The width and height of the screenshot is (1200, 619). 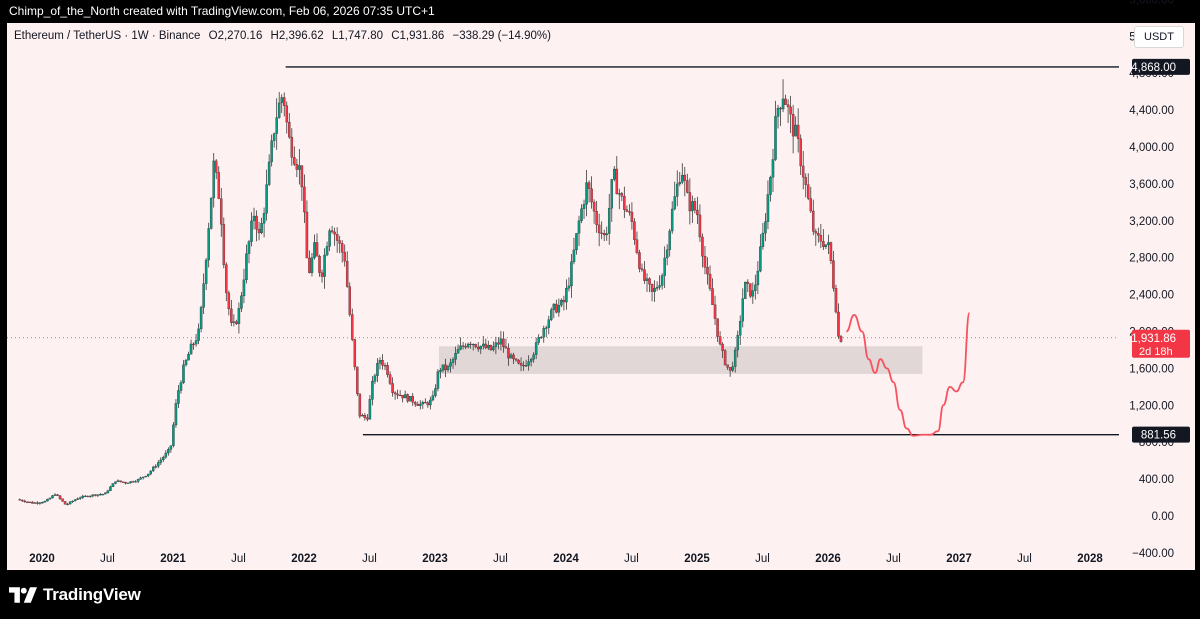 What do you see at coordinates (1159, 37) in the screenshot?
I see `currency-button: USDT` at bounding box center [1159, 37].